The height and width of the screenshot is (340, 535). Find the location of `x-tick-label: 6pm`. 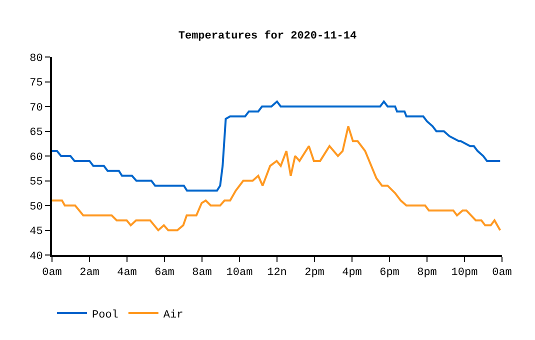

x-tick-label: 6pm is located at coordinates (390, 273).